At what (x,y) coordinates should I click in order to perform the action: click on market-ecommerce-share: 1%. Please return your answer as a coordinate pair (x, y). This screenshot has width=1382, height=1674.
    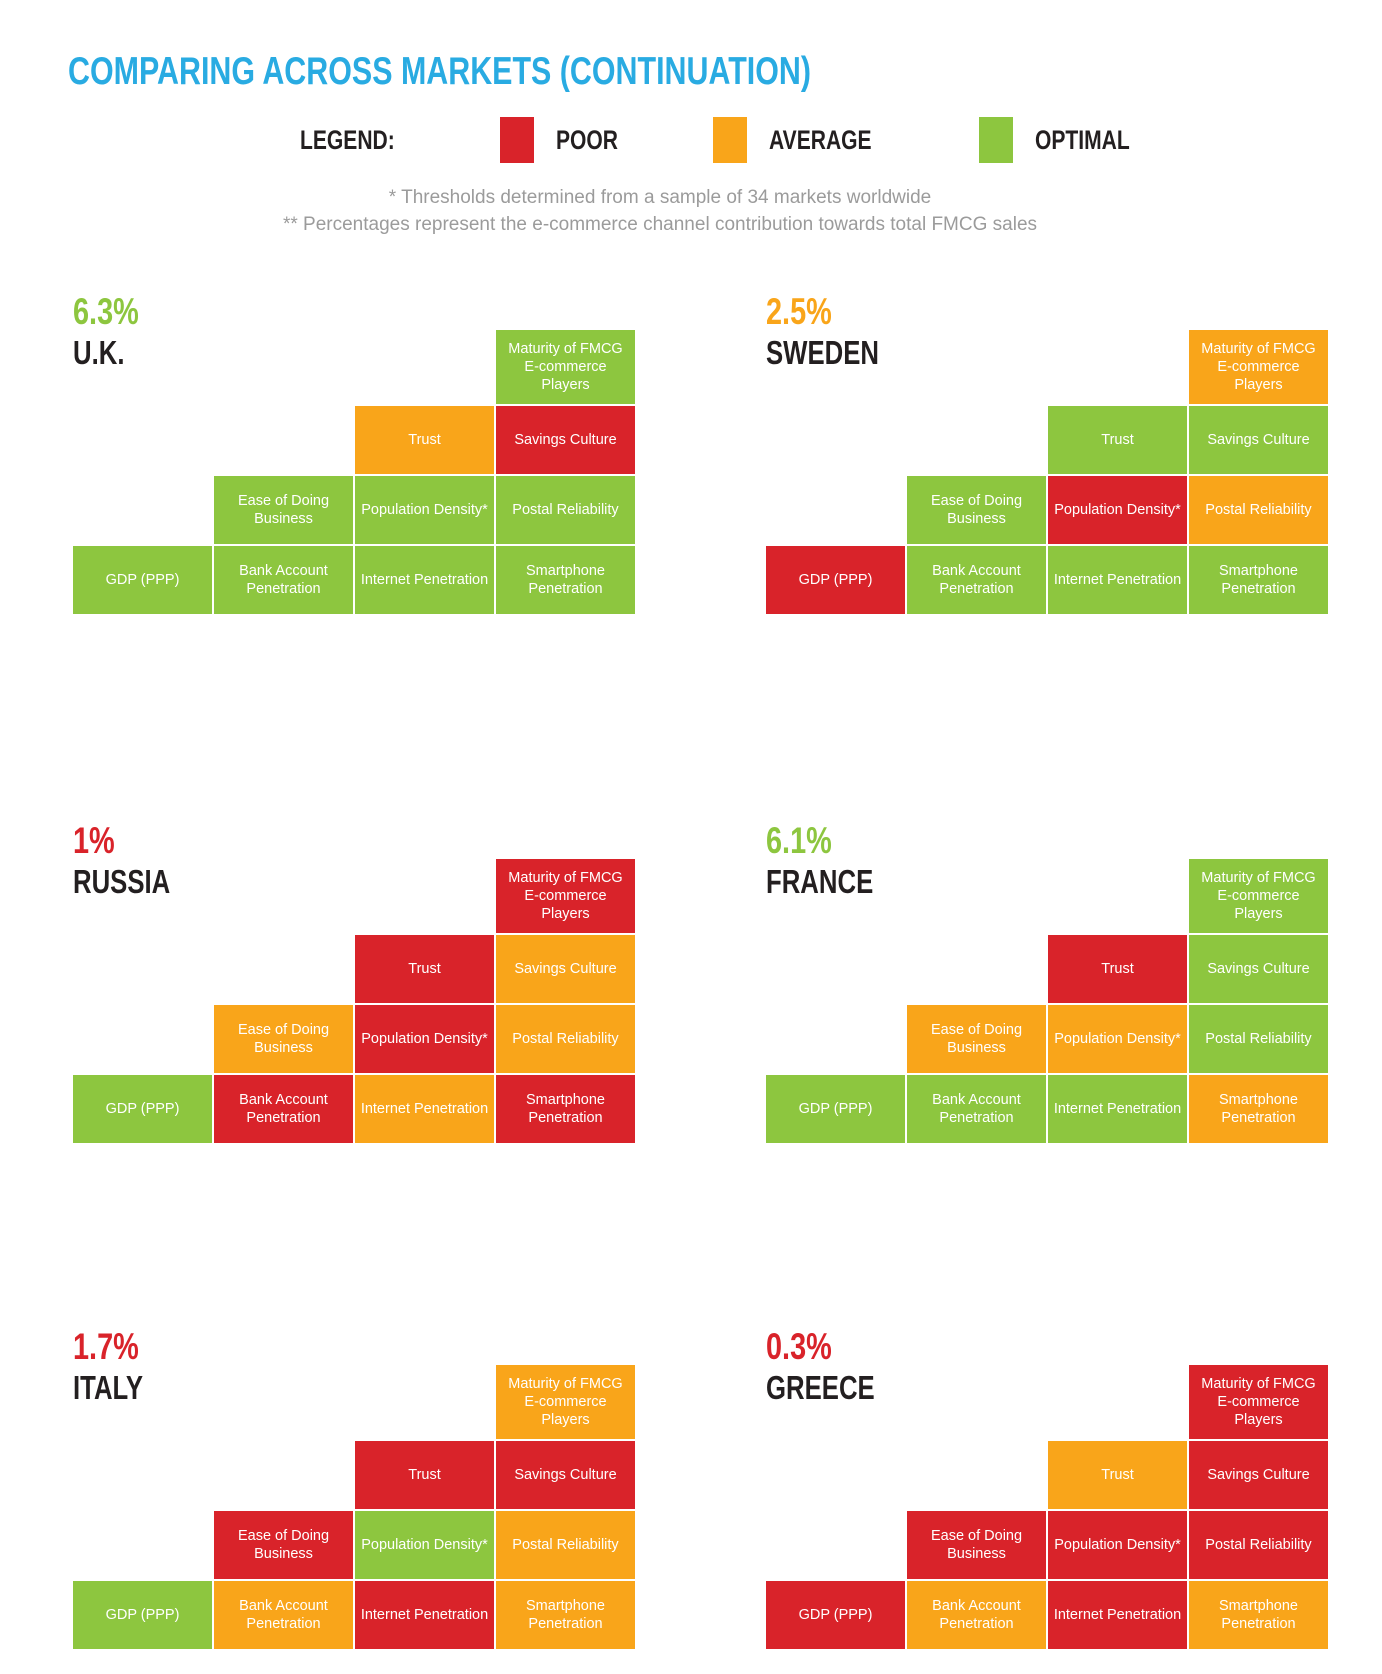
    Looking at the image, I should click on (94, 840).